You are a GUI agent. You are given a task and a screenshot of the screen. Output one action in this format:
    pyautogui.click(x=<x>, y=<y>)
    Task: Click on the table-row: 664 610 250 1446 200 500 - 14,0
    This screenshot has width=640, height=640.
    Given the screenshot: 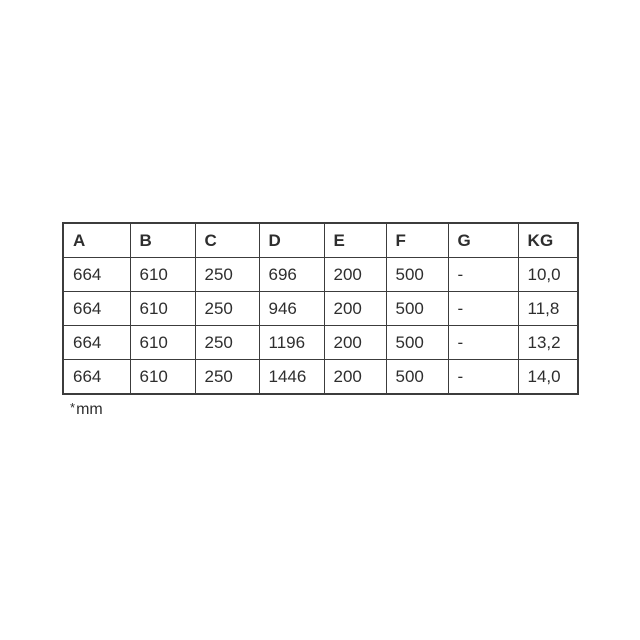 What is the action you would take?
    pyautogui.click(x=320, y=377)
    